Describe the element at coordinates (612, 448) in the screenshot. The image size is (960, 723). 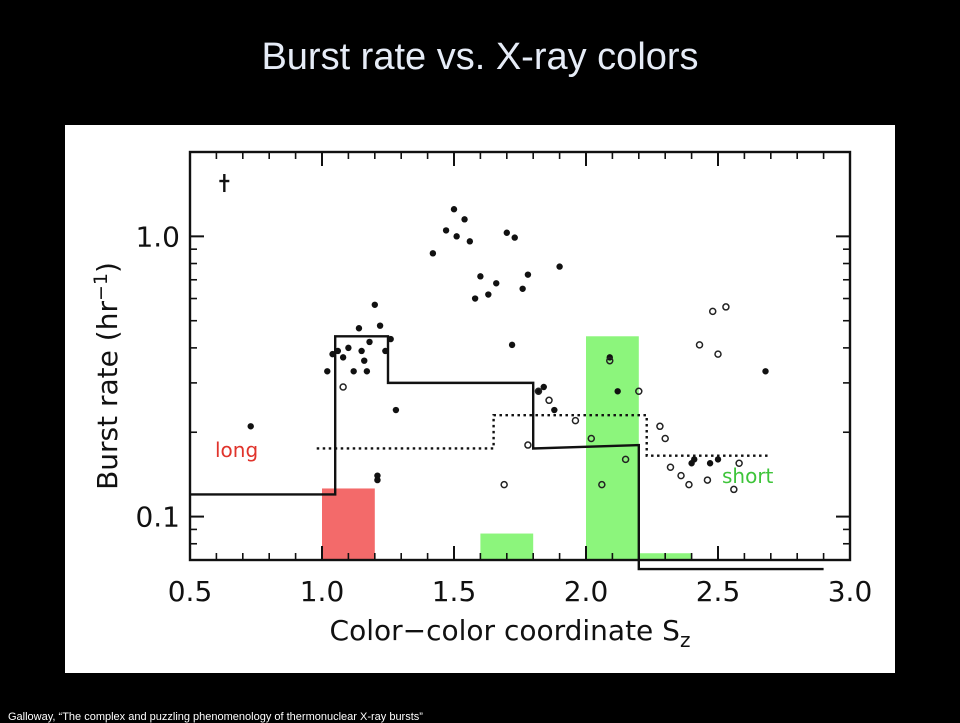
I see `short-histogram-bar` at that location.